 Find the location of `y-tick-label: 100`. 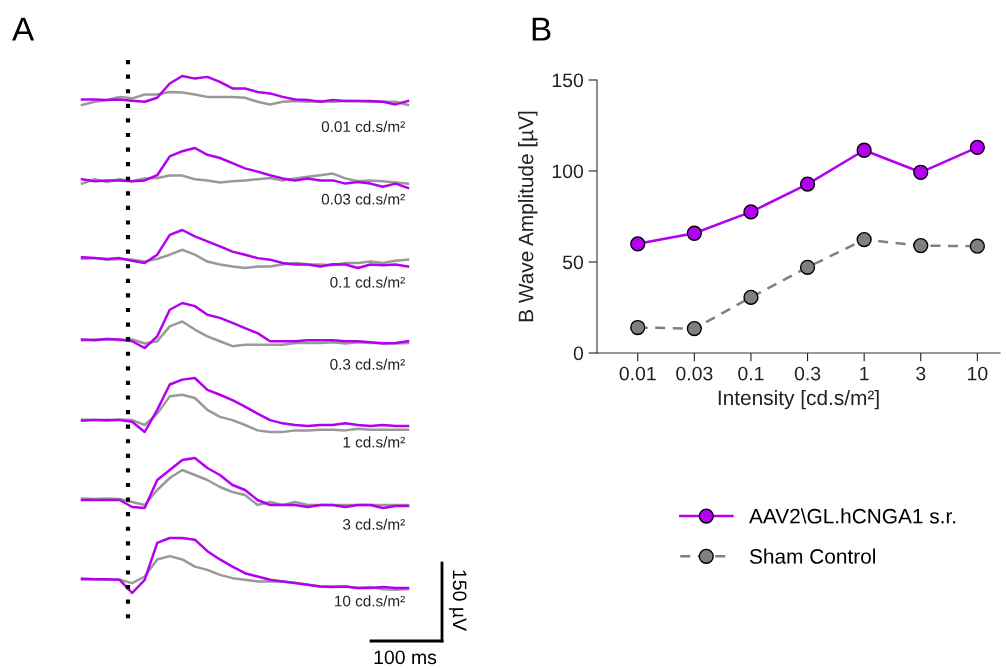

y-tick-label: 100 is located at coordinates (568, 171).